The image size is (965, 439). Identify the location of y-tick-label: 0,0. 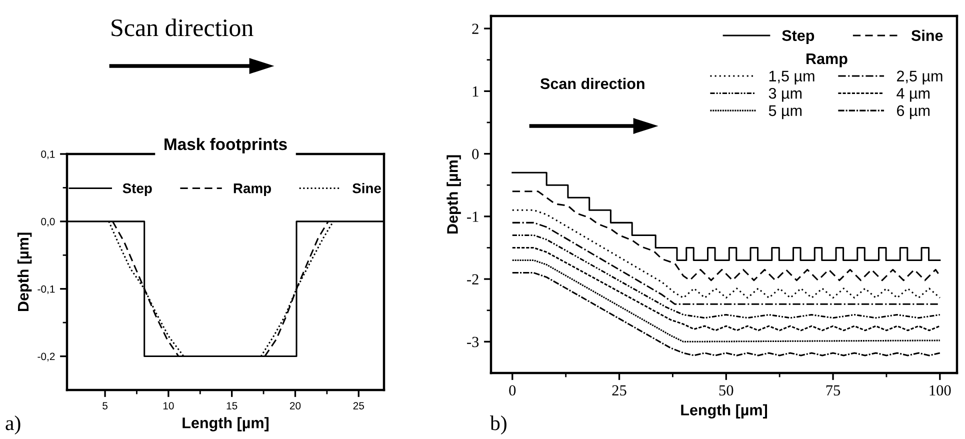
(48, 222).